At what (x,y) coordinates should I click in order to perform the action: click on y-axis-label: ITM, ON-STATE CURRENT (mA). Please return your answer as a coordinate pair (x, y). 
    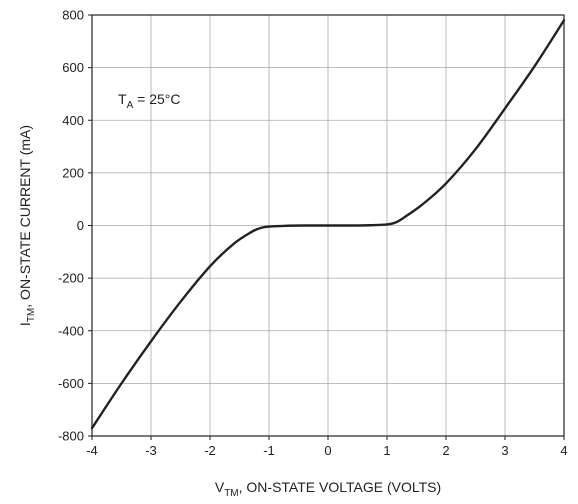
    Looking at the image, I should click on (27, 225).